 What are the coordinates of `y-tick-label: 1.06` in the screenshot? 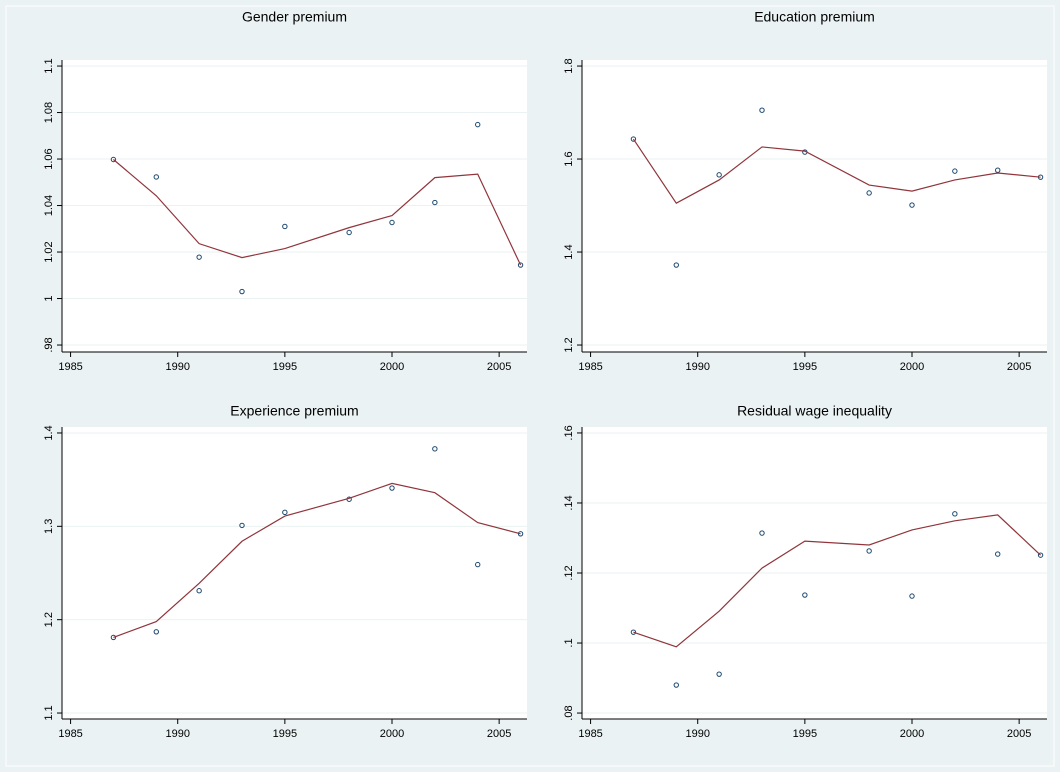 It's located at (49, 158).